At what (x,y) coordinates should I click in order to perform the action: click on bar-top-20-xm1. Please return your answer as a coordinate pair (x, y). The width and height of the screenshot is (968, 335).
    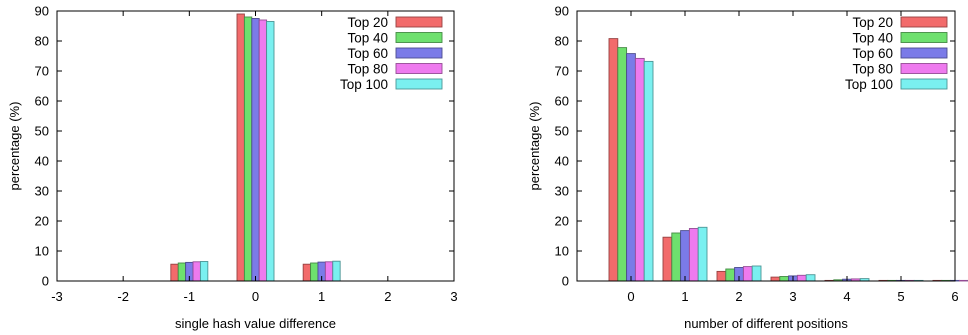
    Looking at the image, I should click on (174, 272).